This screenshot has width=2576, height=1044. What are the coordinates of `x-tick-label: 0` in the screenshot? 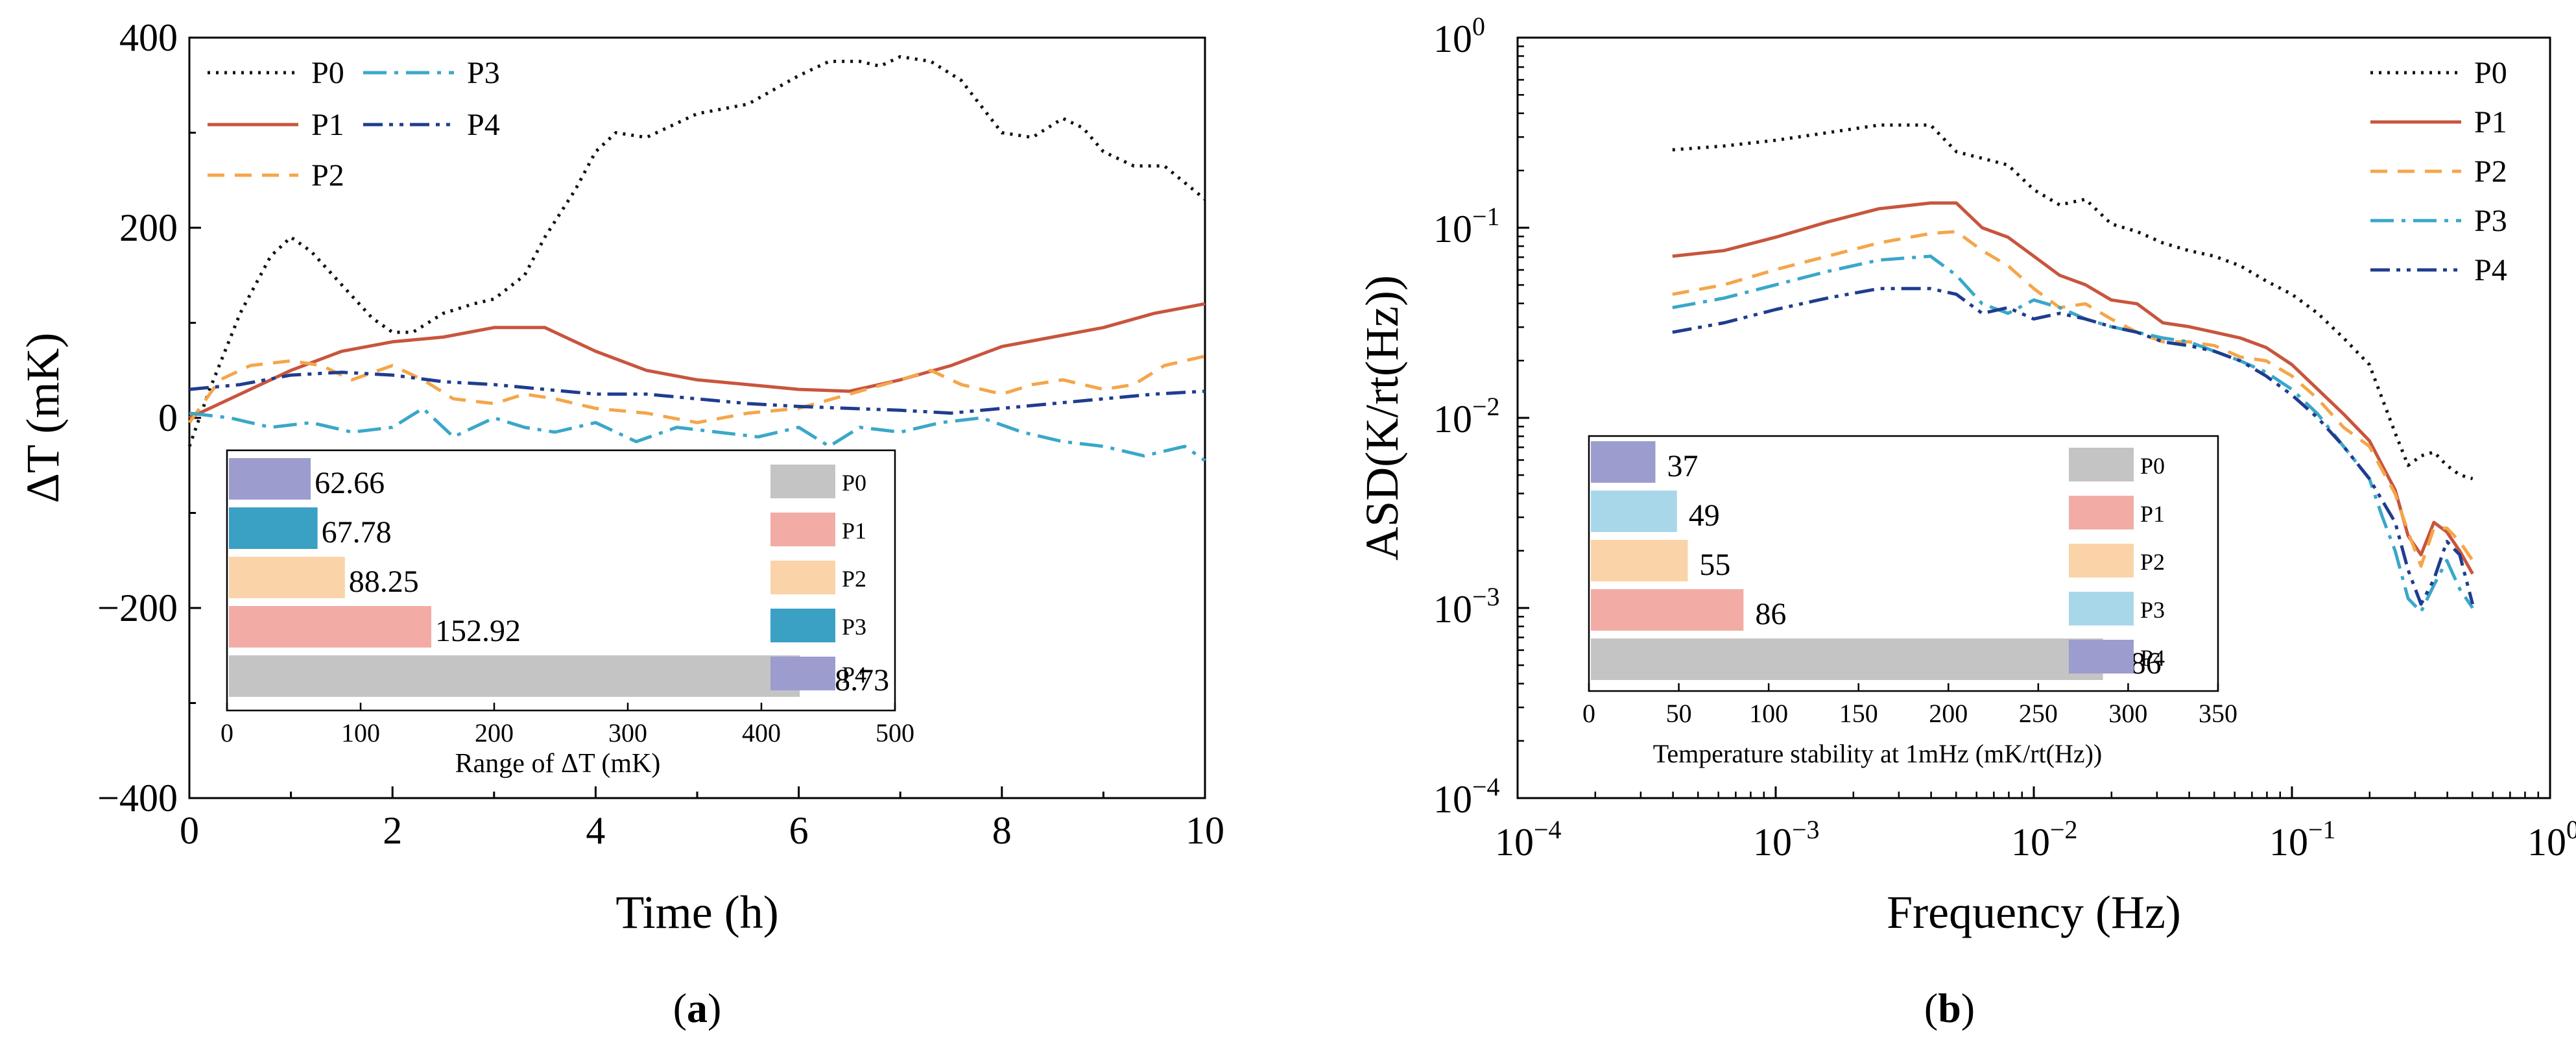 It's located at (189, 830).